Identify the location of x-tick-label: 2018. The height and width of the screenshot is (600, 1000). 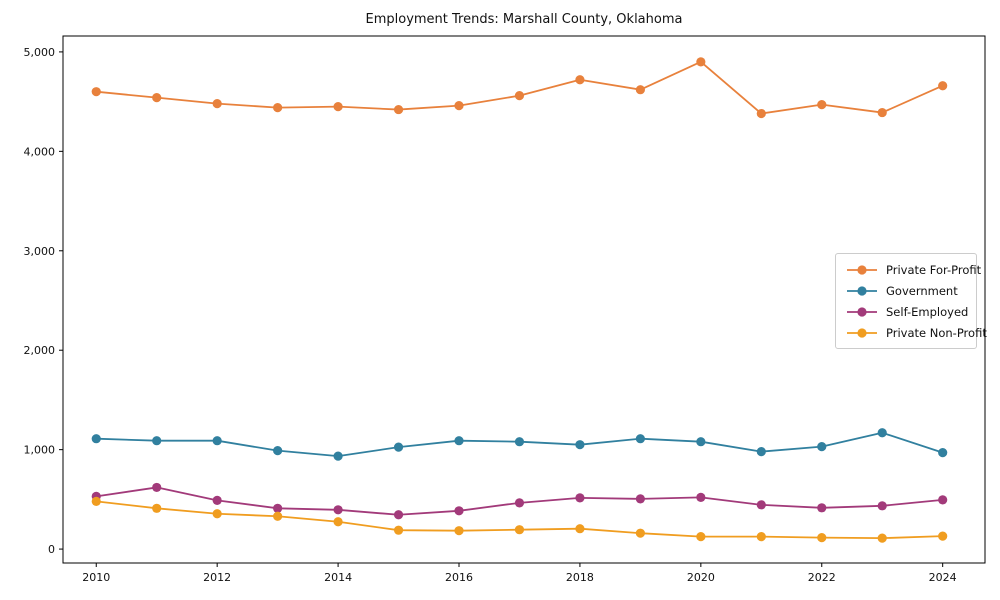
(580, 577).